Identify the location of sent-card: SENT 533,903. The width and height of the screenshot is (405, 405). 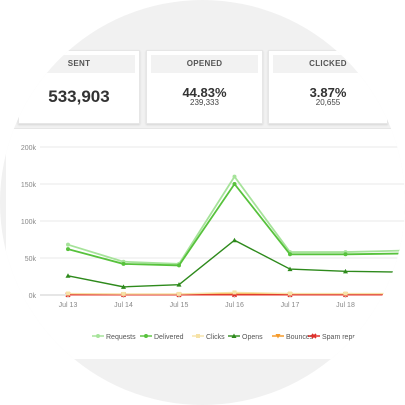
(79, 87).